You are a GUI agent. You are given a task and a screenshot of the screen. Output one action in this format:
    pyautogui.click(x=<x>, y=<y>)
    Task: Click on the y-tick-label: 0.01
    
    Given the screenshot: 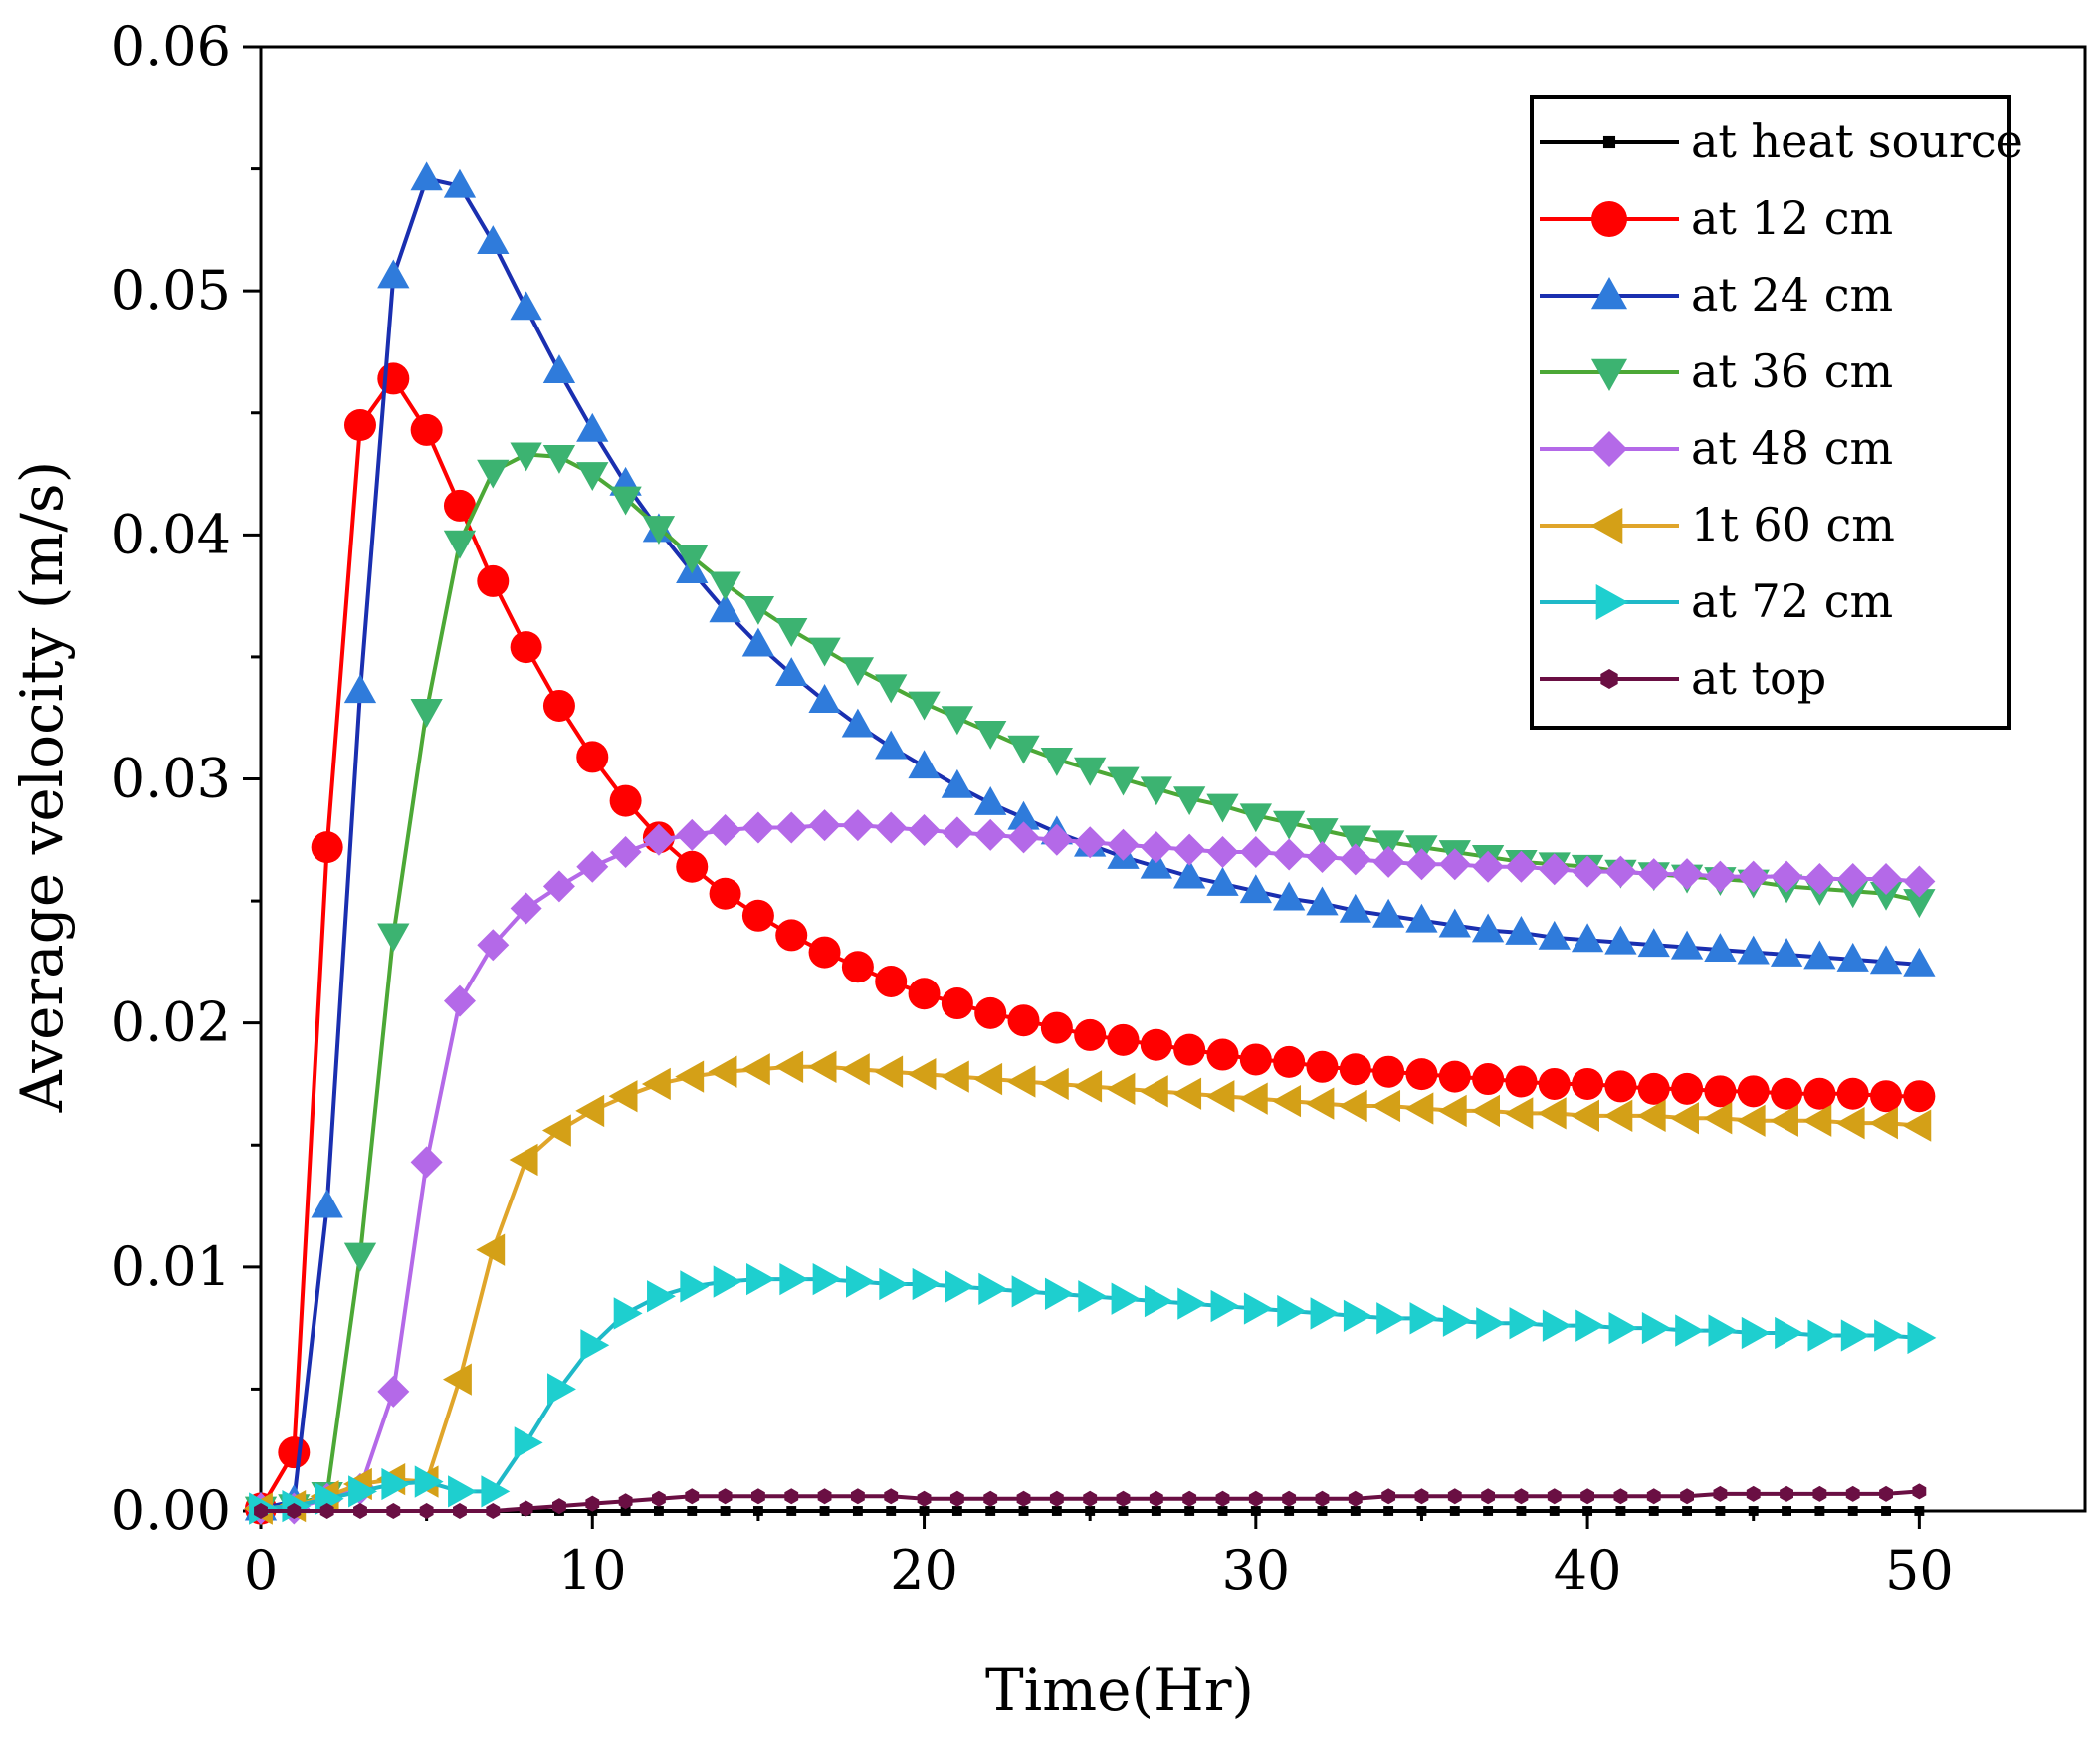 What is the action you would take?
    pyautogui.click(x=171, y=1267)
    